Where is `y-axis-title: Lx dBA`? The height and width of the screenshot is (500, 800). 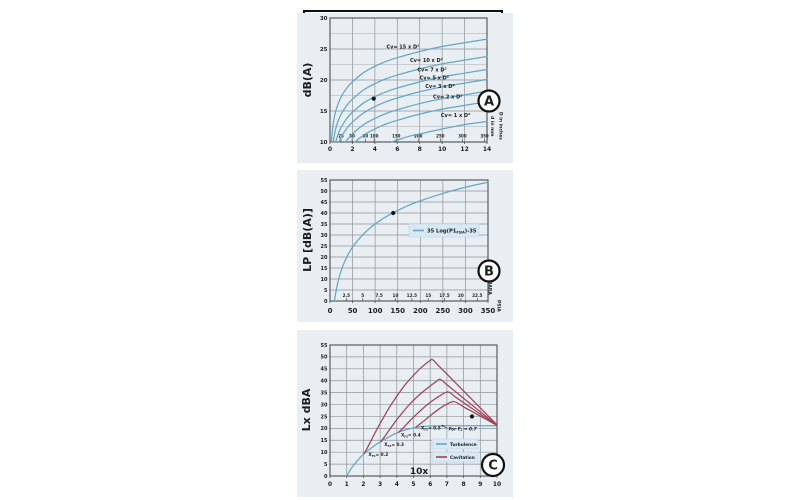 y-axis-title: Lx dBA is located at coordinates (306, 409).